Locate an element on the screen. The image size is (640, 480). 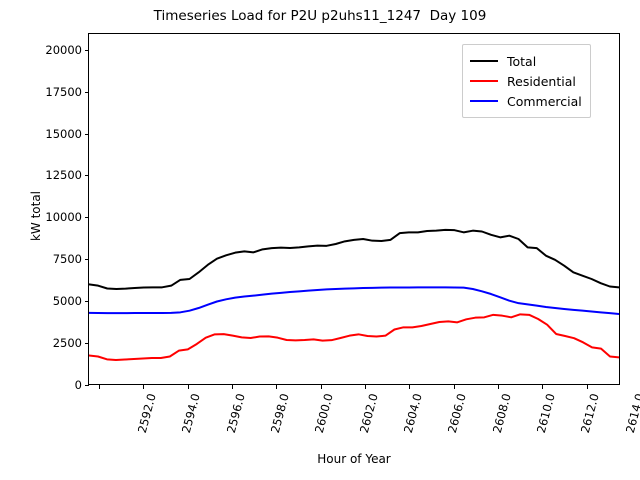
legend-entry-total: Total is located at coordinates (526, 61).